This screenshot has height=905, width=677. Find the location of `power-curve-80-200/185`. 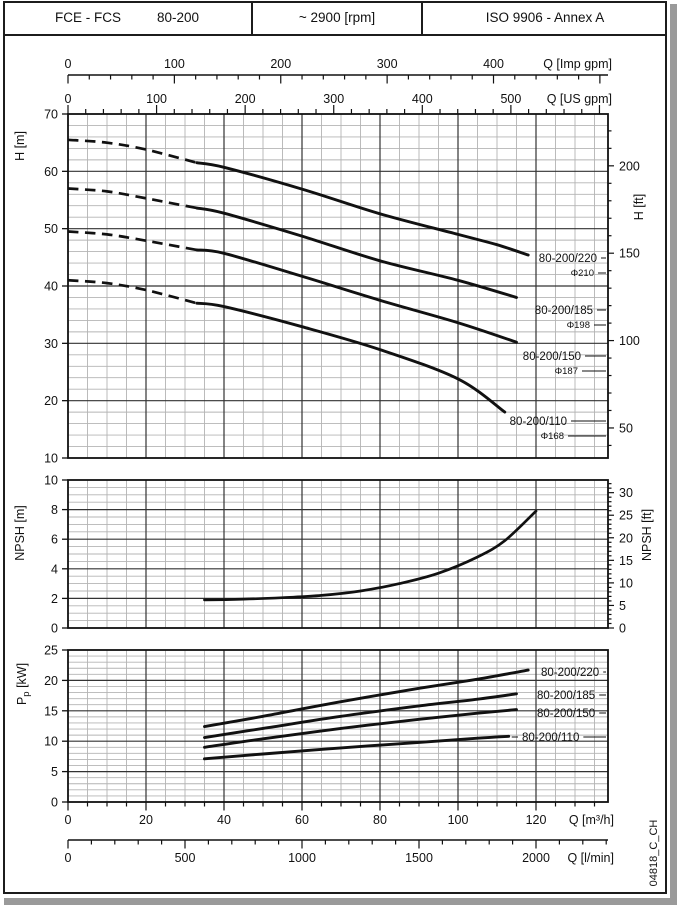

power-curve-80-200/185 is located at coordinates (360, 716).